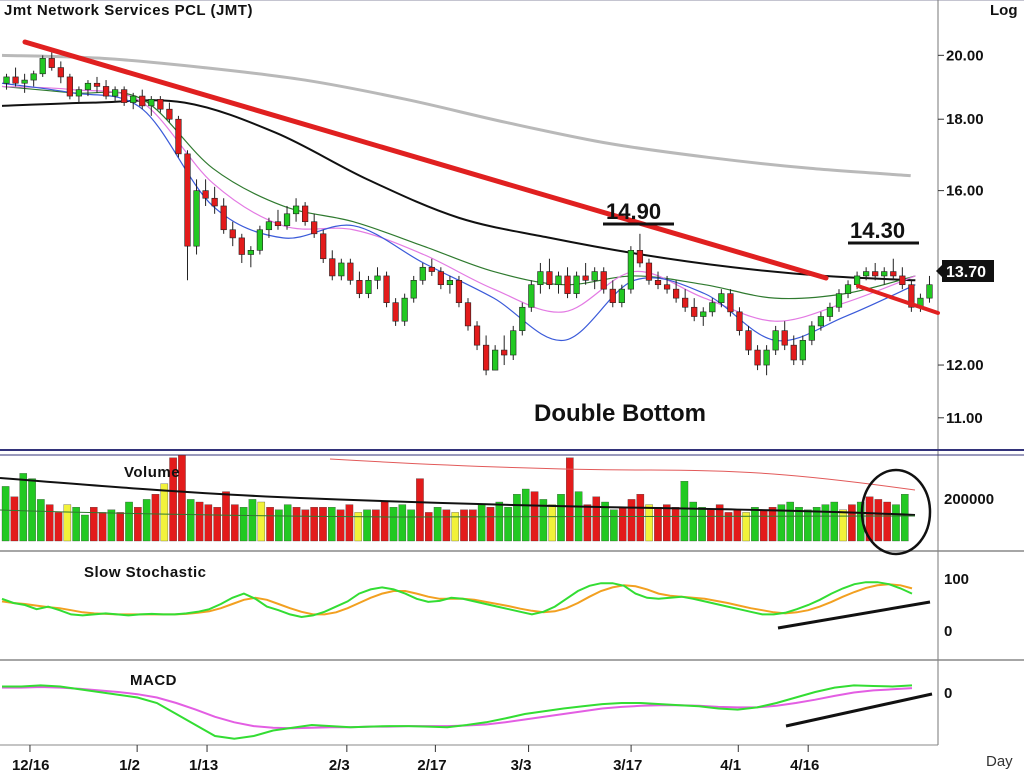 The height and width of the screenshot is (774, 1024). Describe the element at coordinates (854, 615) in the screenshot. I see `stochastic-divergence-line` at that location.